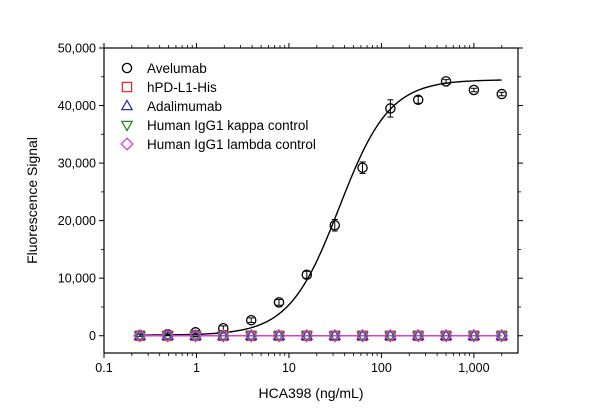  Describe the element at coordinates (127, 126) in the screenshot. I see `legend-marker-human-igg1-kappa-control` at that location.